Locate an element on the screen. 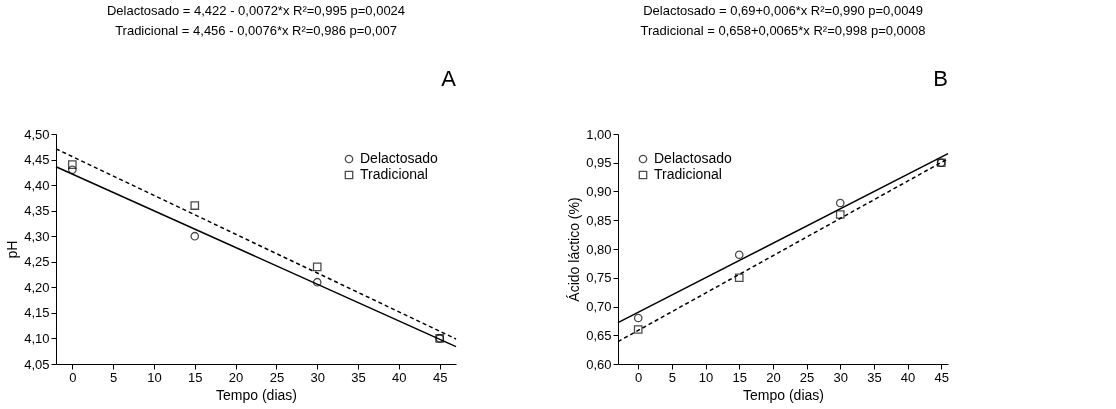 This screenshot has width=1116, height=409. y-tick-label: 4,30 is located at coordinates (37, 236).